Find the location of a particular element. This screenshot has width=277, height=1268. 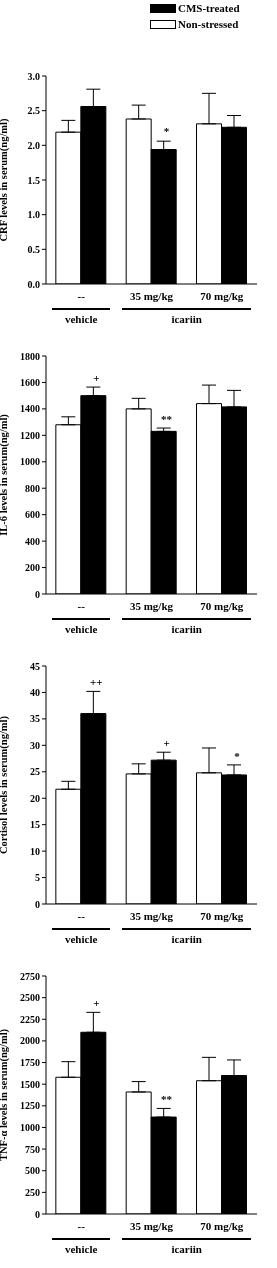

y-tick-label: 2.5 is located at coordinates (33, 111).